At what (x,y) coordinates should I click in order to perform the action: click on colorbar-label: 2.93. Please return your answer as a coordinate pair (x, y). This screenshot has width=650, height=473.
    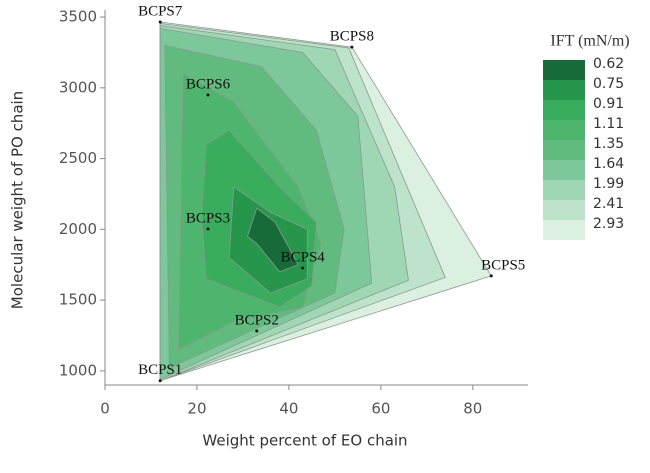
    Looking at the image, I should click on (608, 224).